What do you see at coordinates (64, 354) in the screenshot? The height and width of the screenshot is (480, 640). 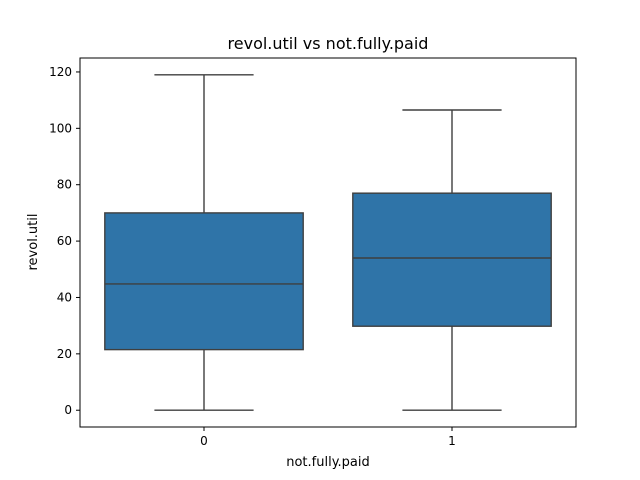 I see `y-tick-label: 20` at bounding box center [64, 354].